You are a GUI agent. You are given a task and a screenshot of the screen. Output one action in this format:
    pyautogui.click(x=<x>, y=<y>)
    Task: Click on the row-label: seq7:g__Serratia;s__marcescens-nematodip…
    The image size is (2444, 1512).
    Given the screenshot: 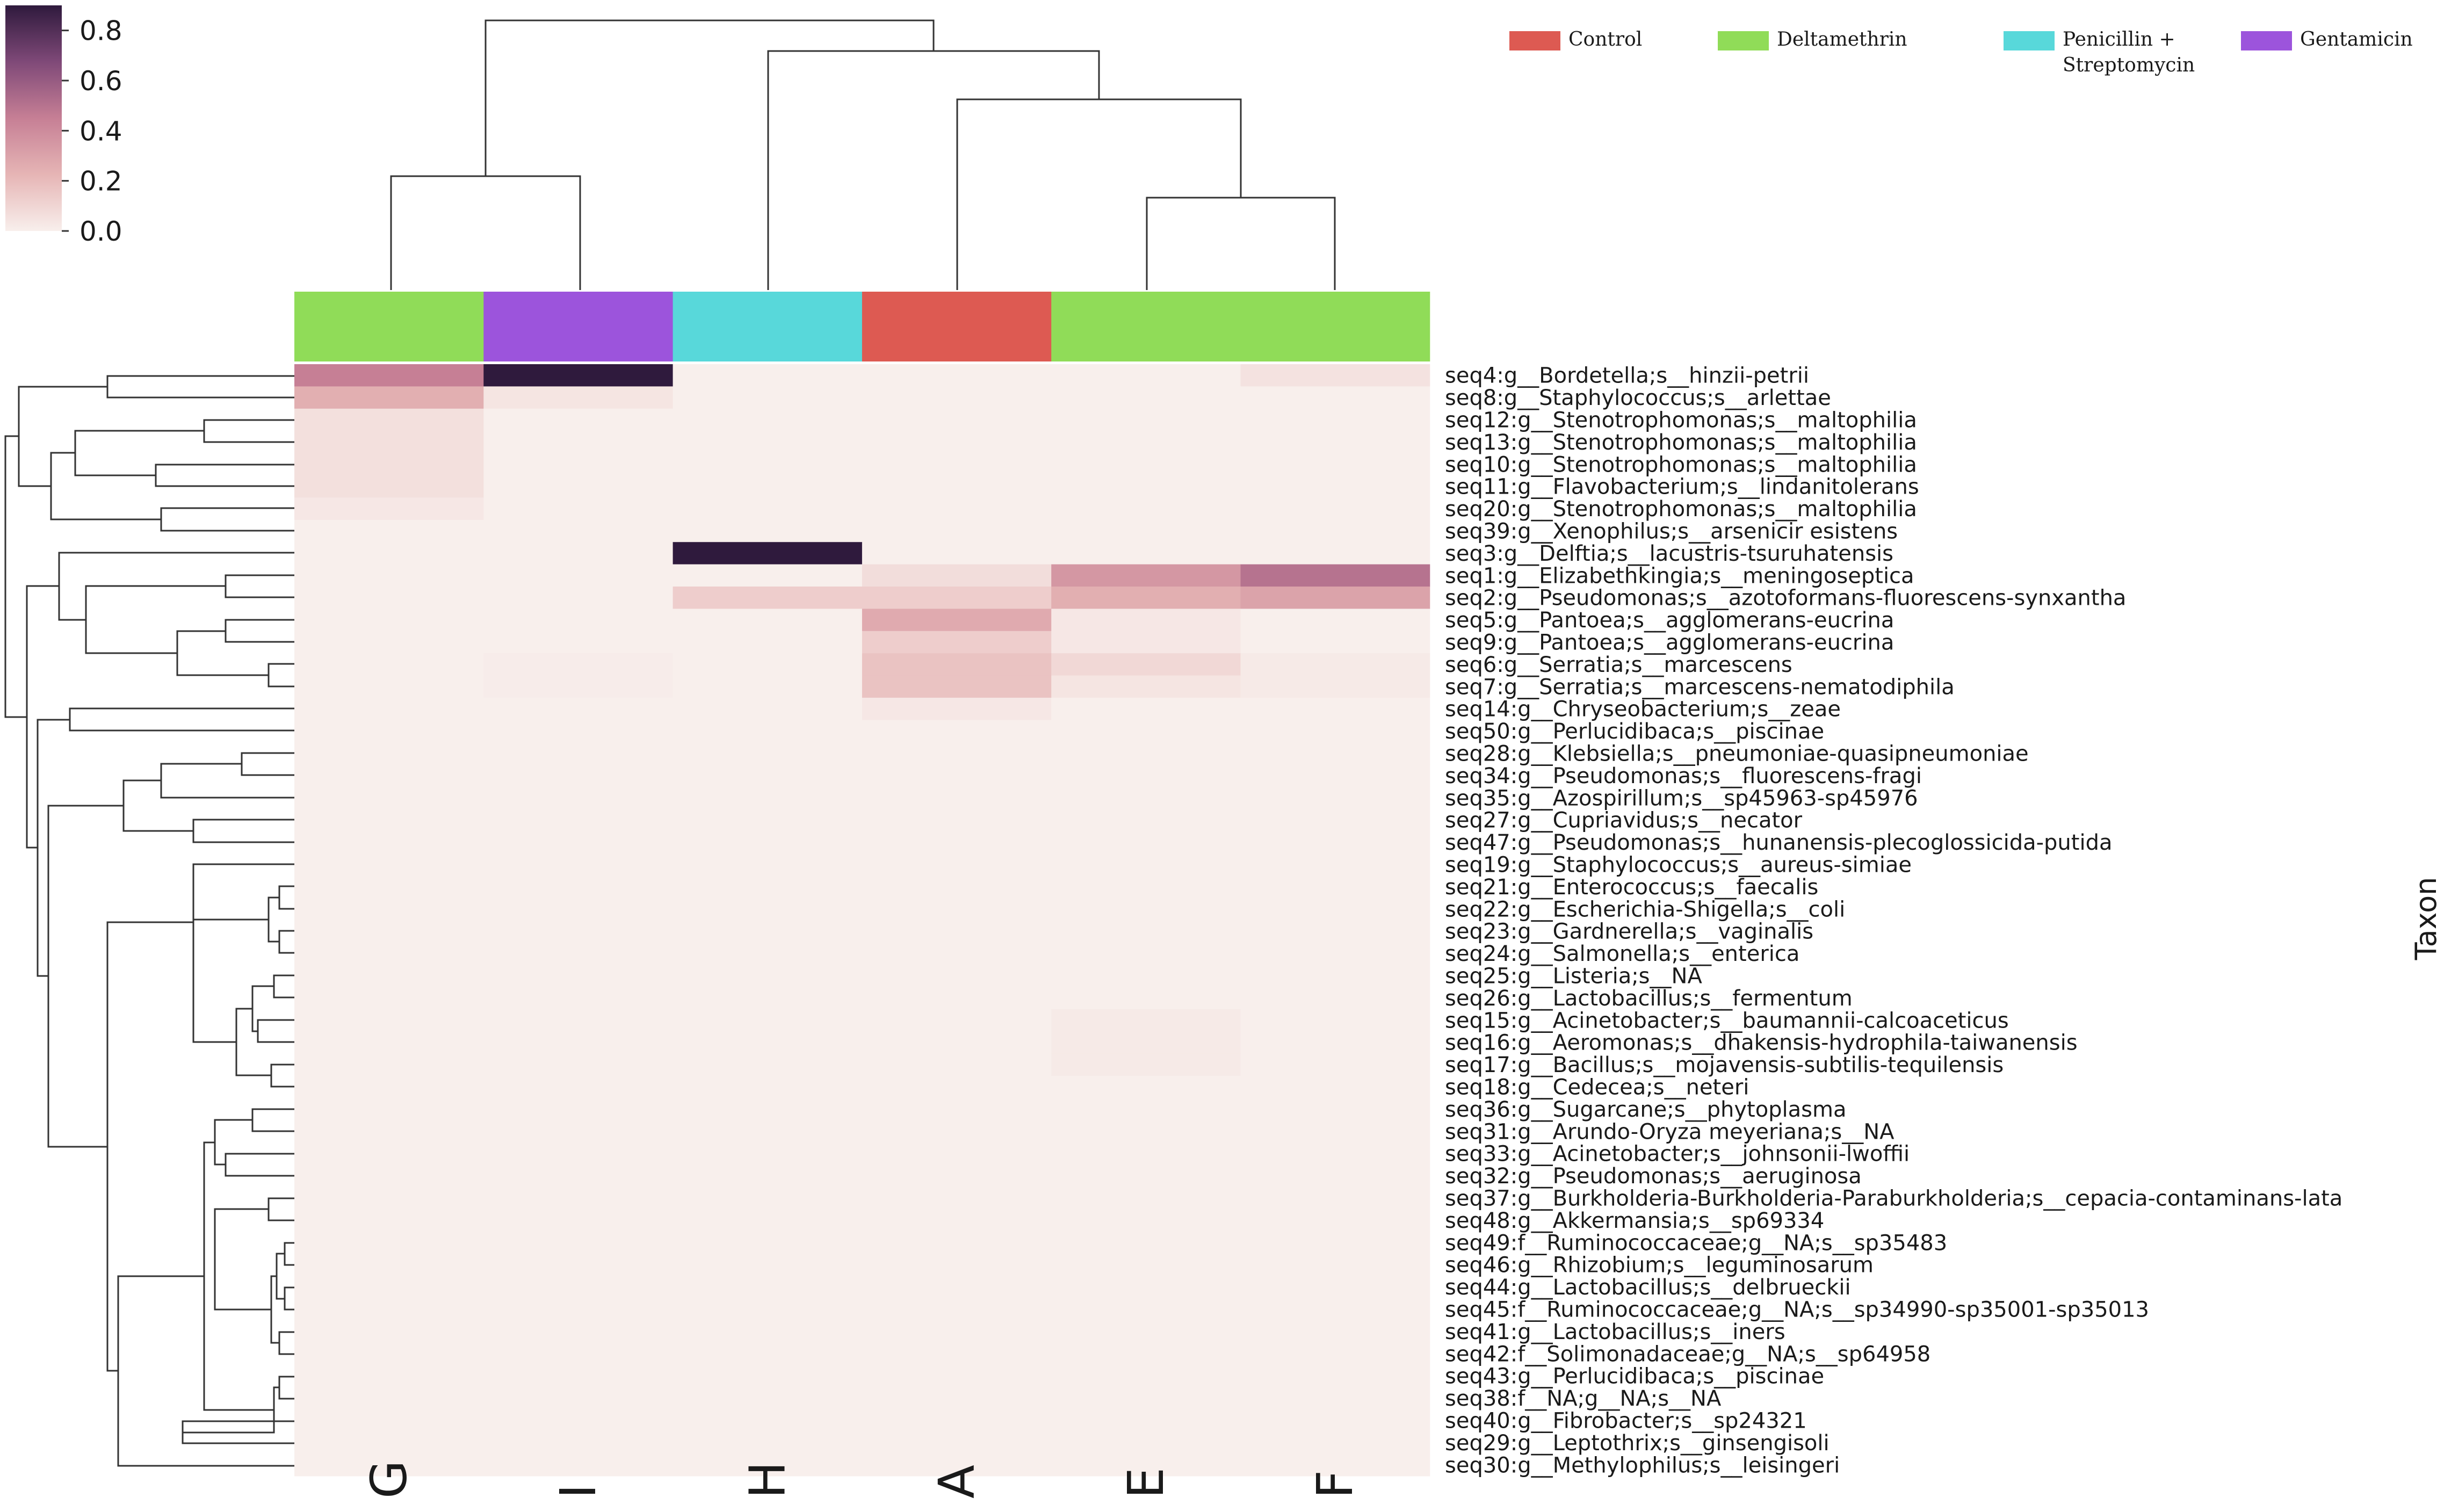 What is the action you would take?
    pyautogui.click(x=1700, y=687)
    